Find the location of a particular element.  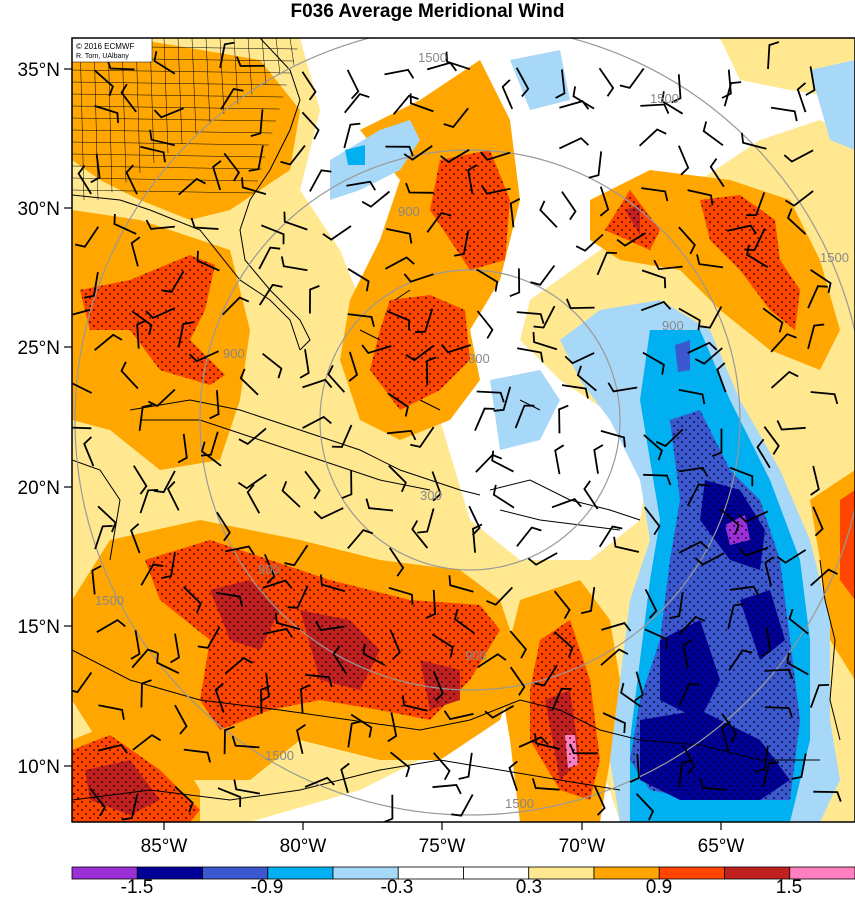

fill-red-east-edge is located at coordinates (847, 545).